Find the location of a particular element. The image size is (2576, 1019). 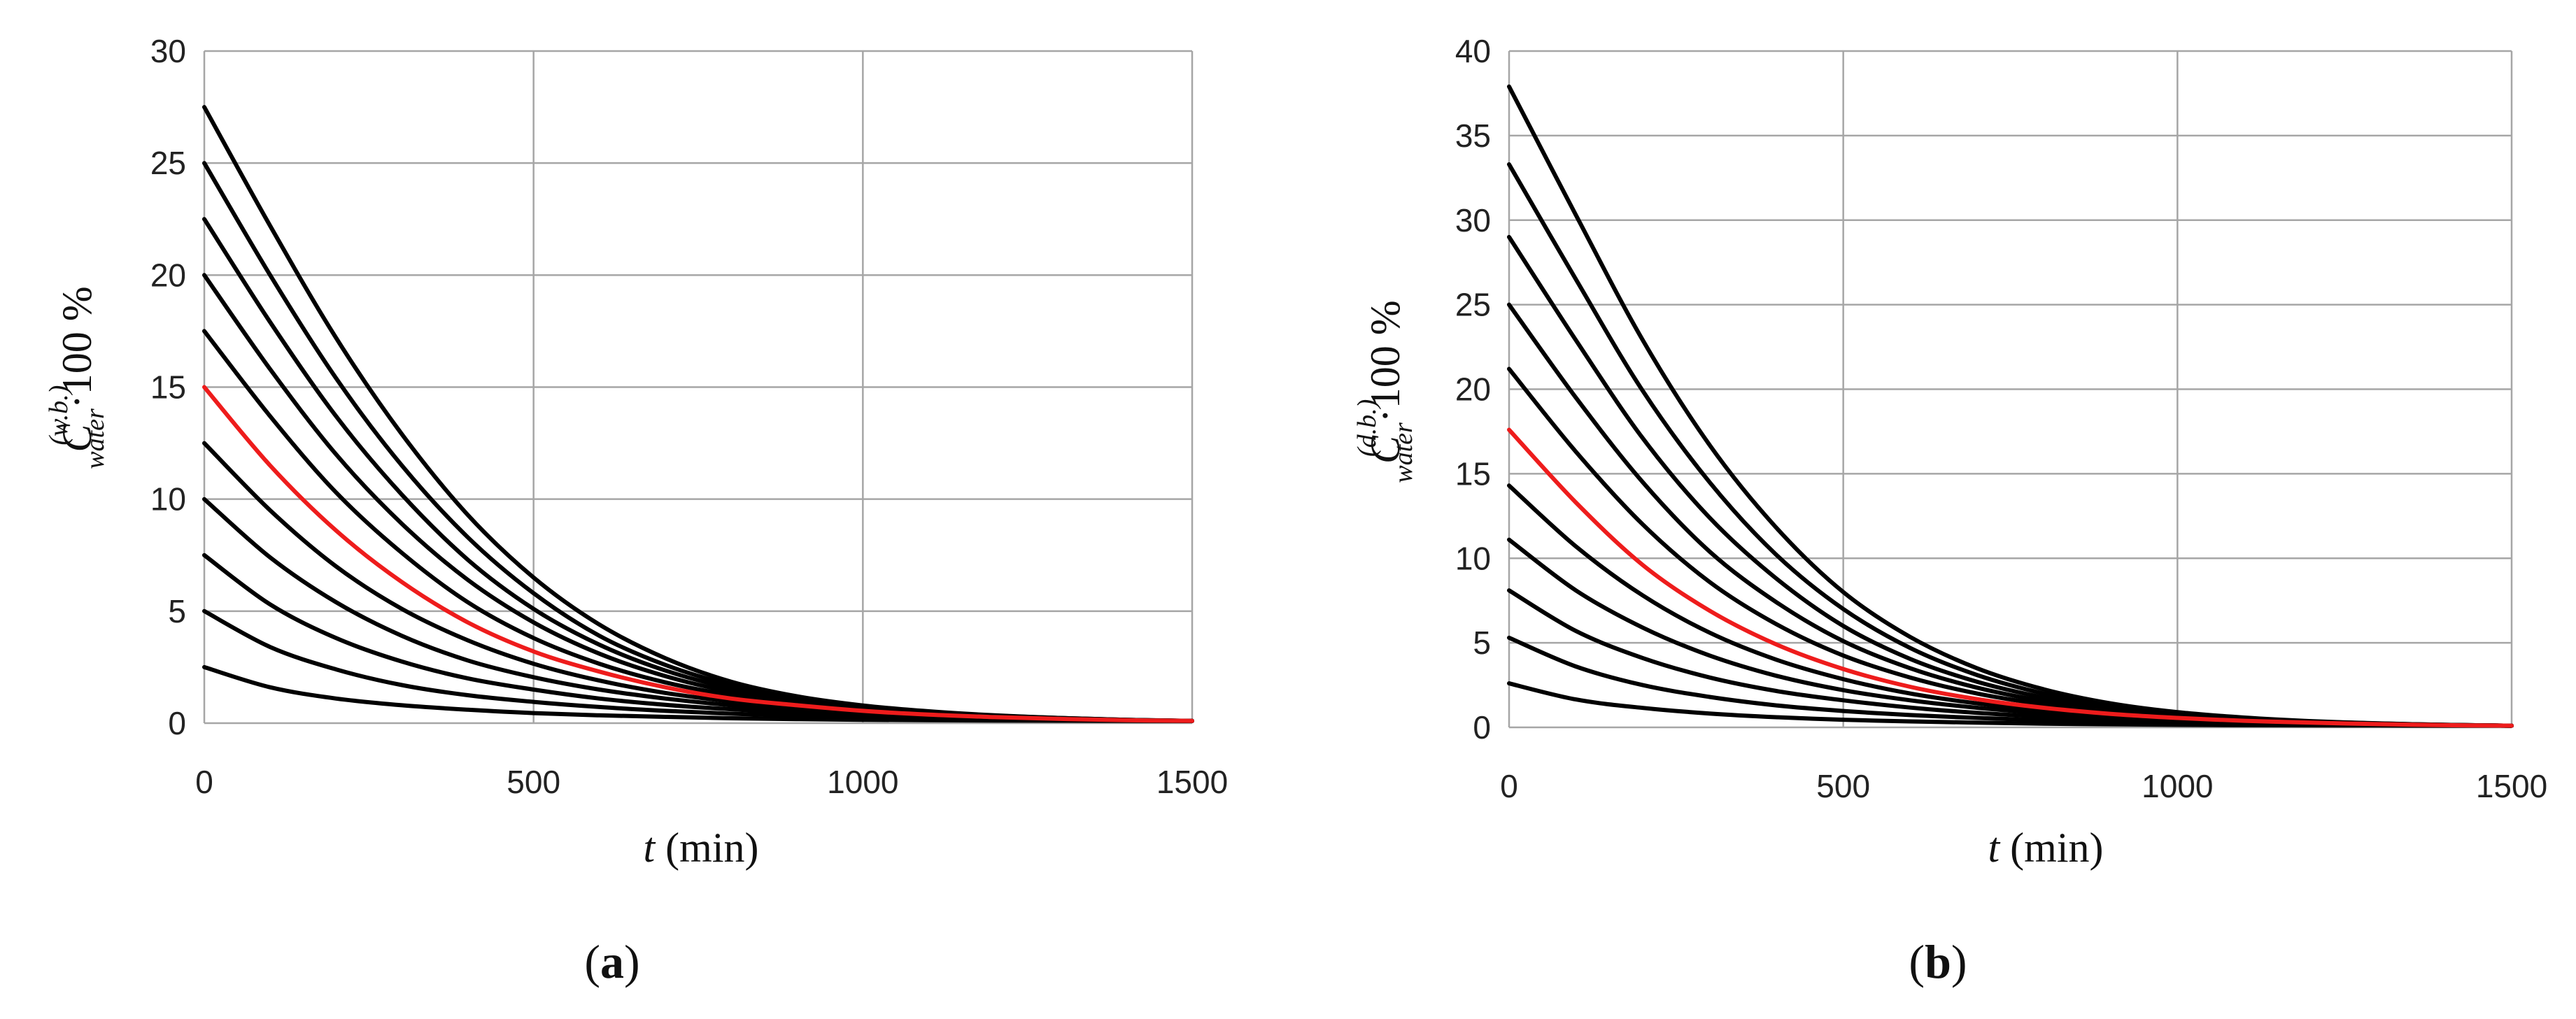

x-axis-label-a: t (min) is located at coordinates (701, 848).